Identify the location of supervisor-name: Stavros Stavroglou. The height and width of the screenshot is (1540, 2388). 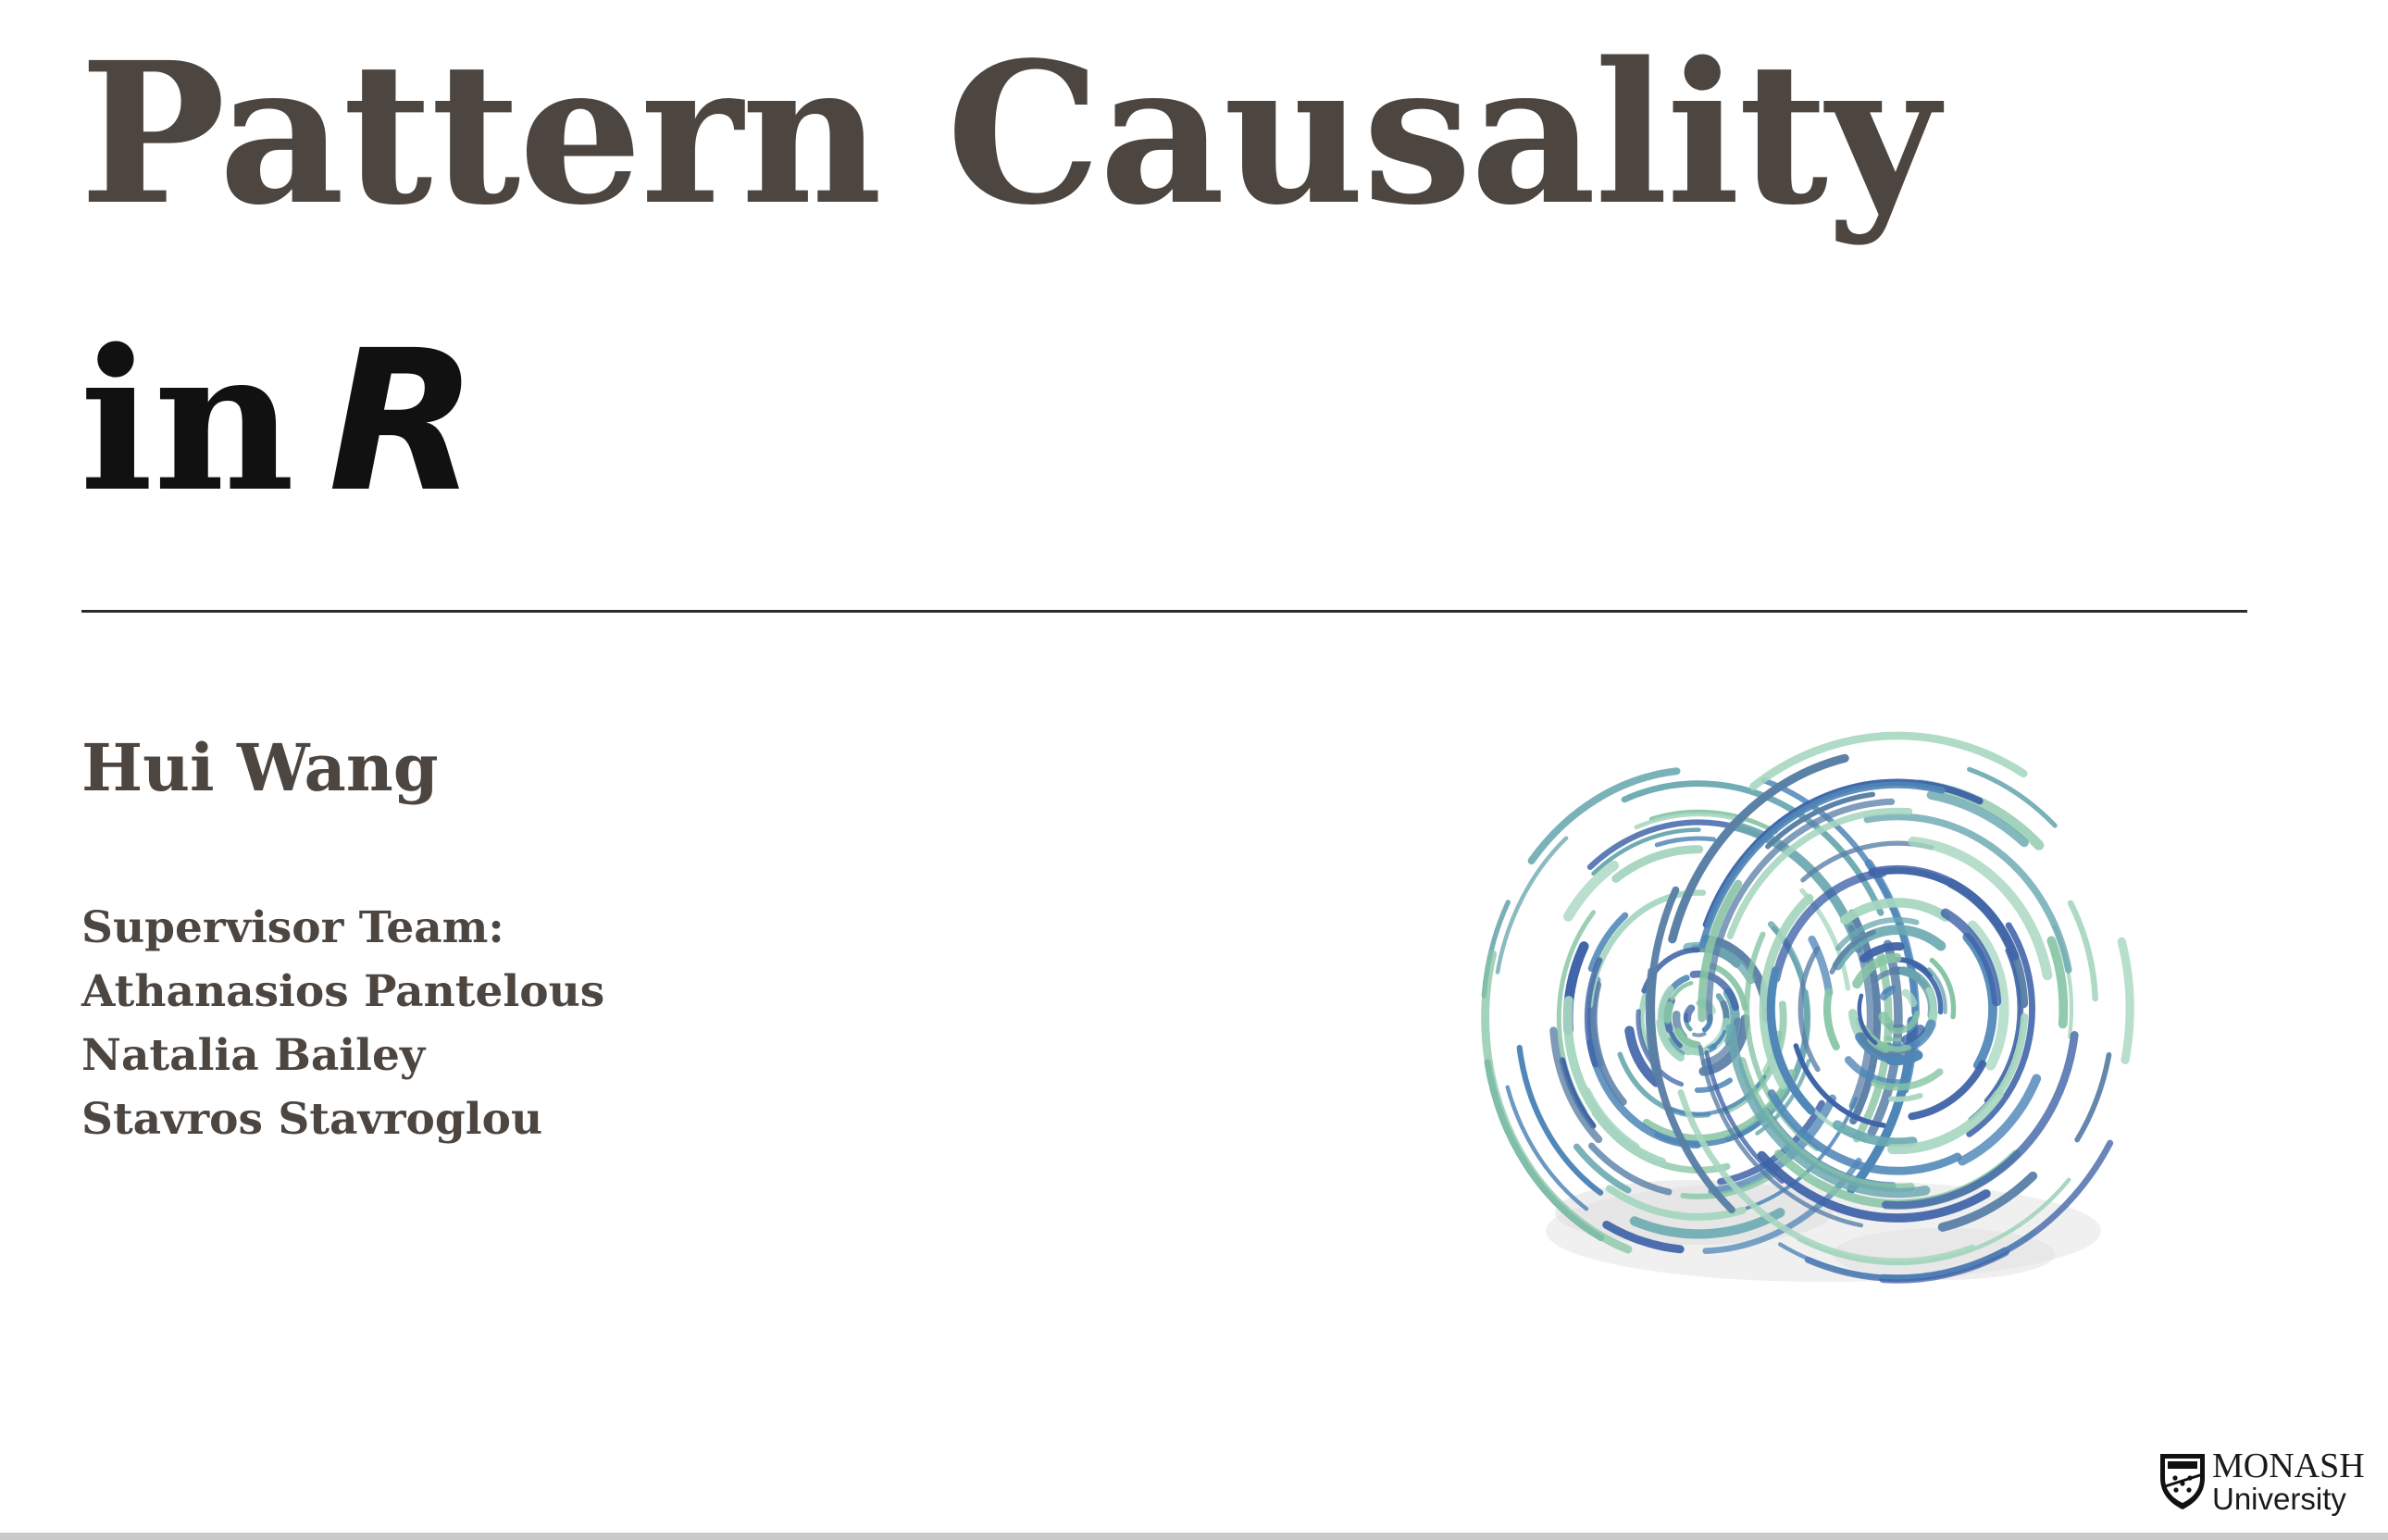
(312, 1119).